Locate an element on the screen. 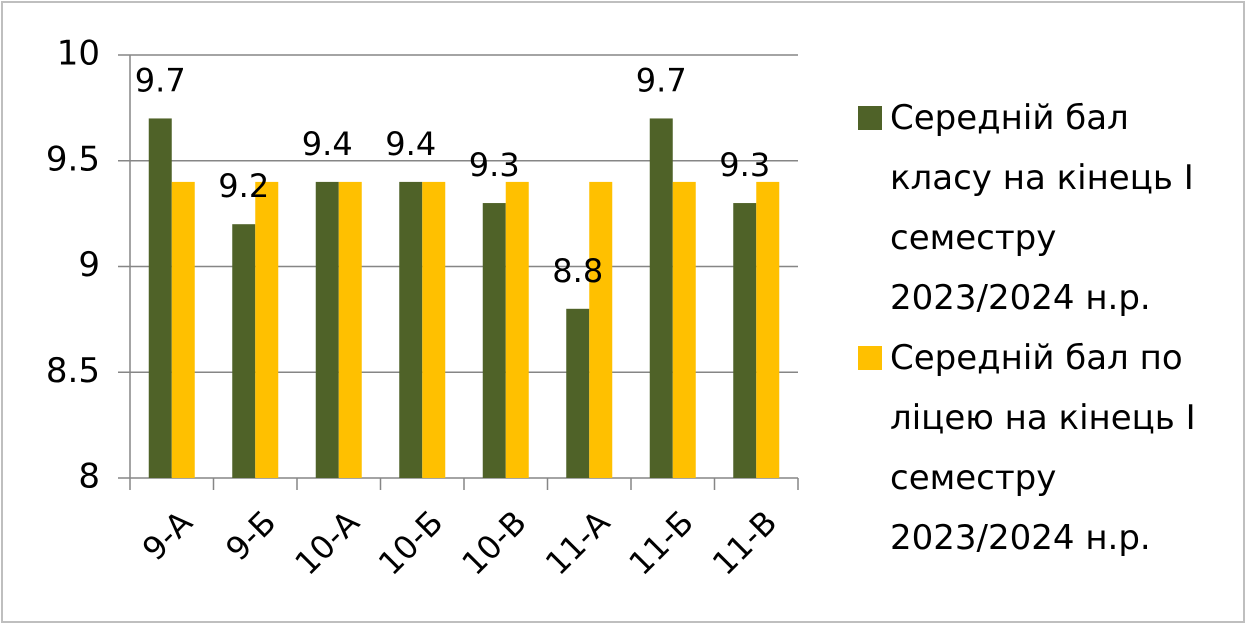 The height and width of the screenshot is (625, 1247). y-tick-label: 8 is located at coordinates (89, 477).